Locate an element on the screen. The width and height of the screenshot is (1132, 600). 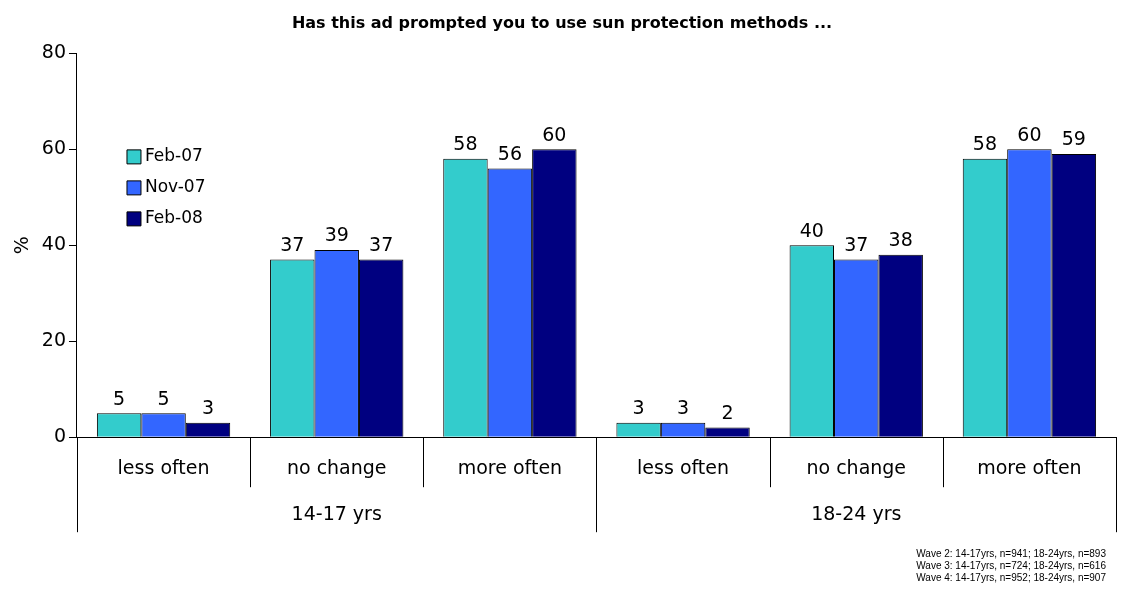
legend-label: Nov-07 is located at coordinates (175, 186).